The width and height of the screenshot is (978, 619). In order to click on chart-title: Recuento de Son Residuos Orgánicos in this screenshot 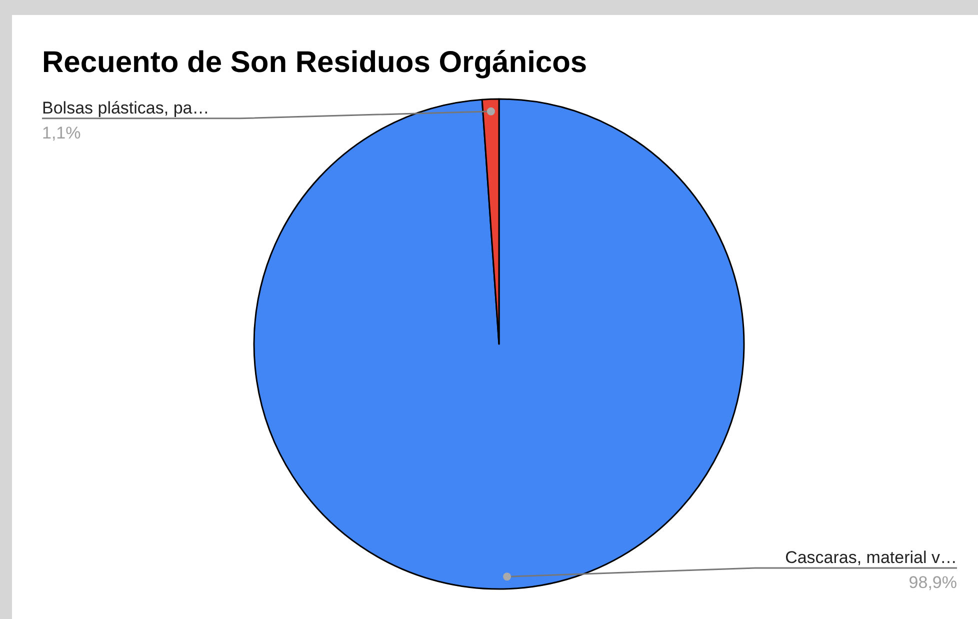, I will do `click(315, 62)`.